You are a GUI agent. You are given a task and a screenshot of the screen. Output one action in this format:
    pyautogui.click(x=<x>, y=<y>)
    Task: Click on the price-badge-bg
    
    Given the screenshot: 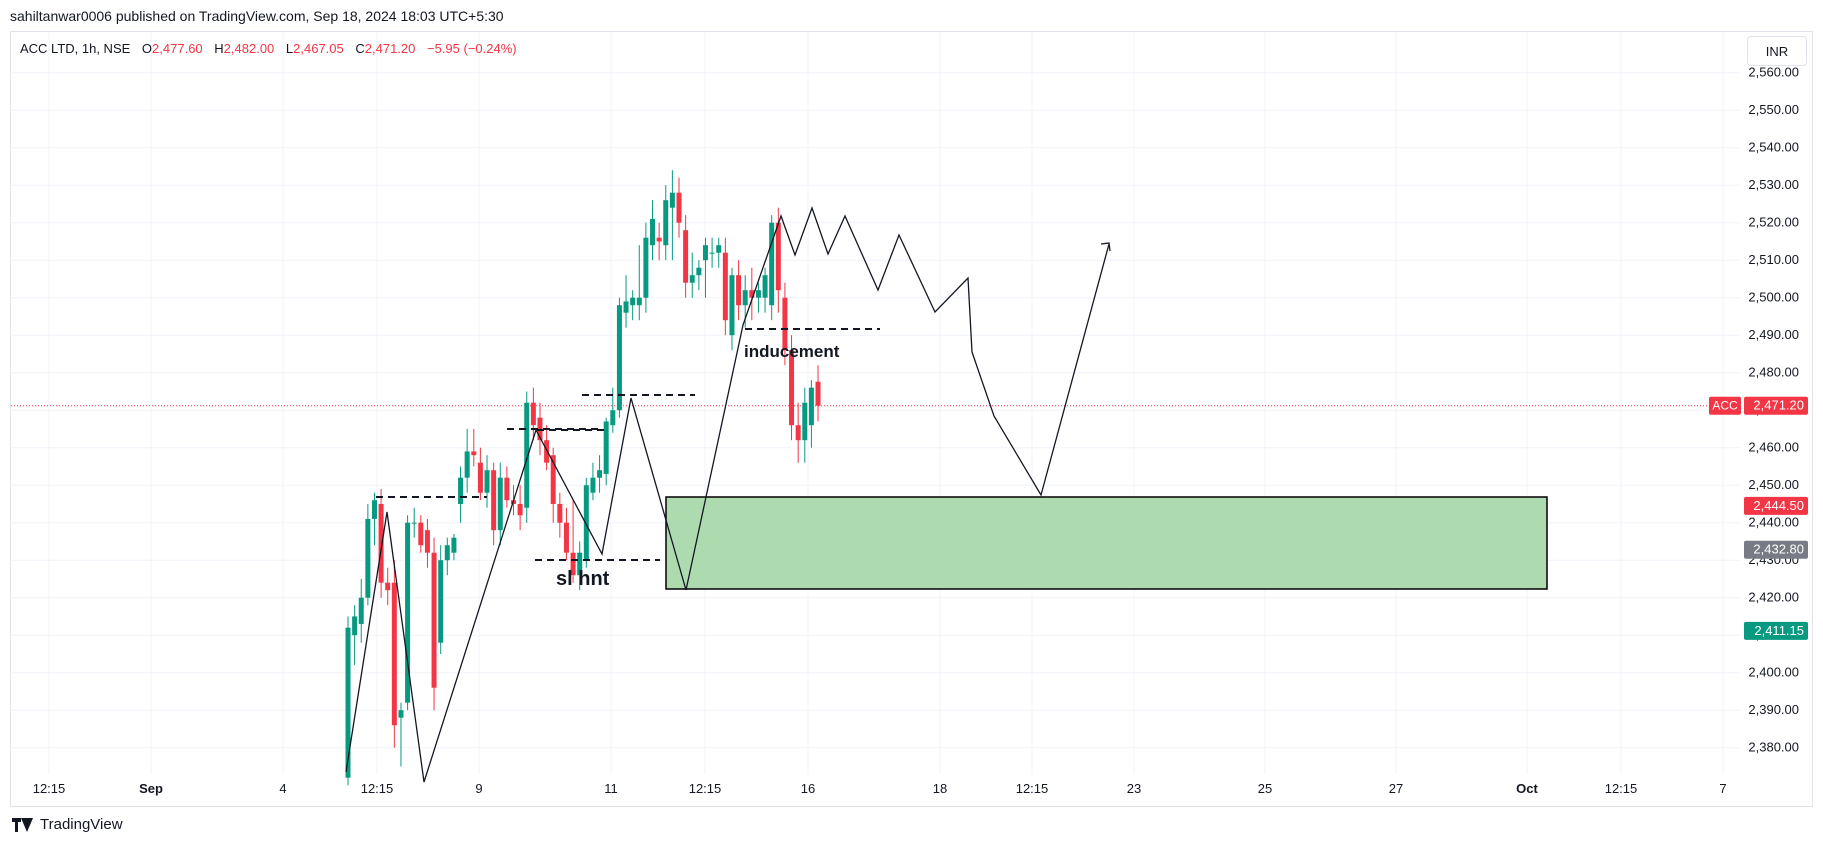 What is the action you would take?
    pyautogui.click(x=1776, y=630)
    